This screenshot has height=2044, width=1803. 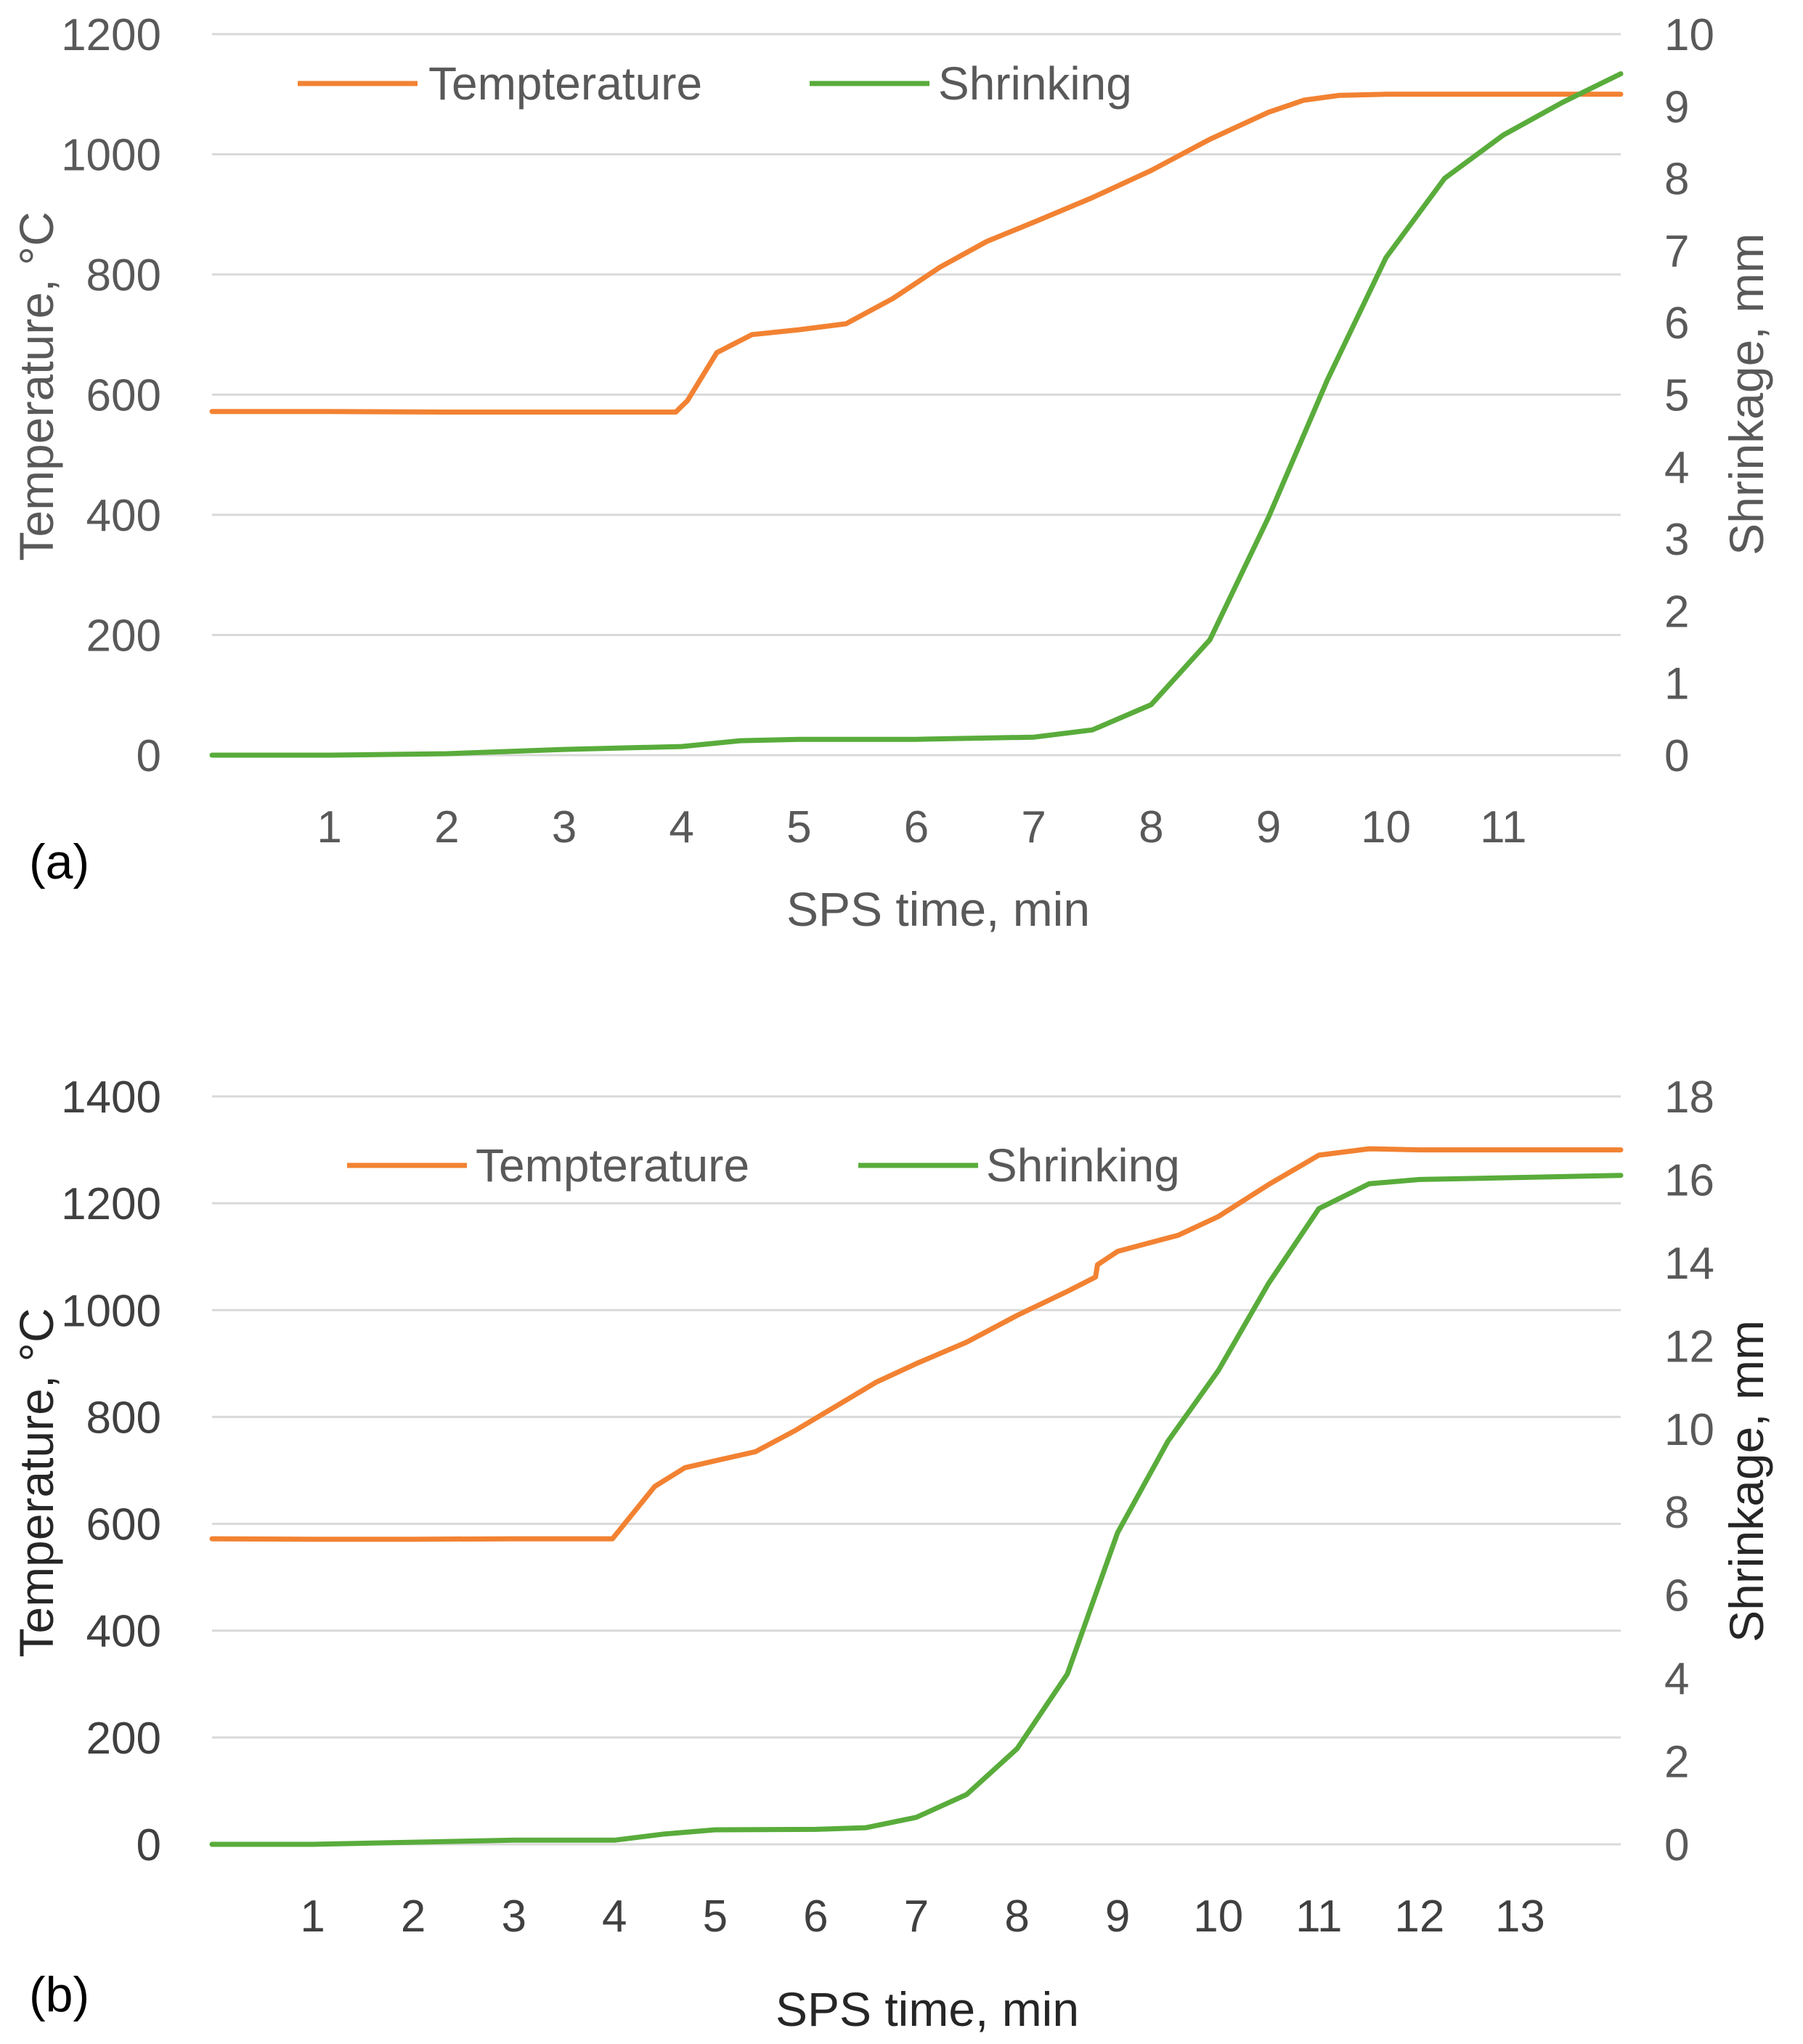 I want to click on y-axis-title-left-b: Temperature, °C, so click(x=36, y=1482).